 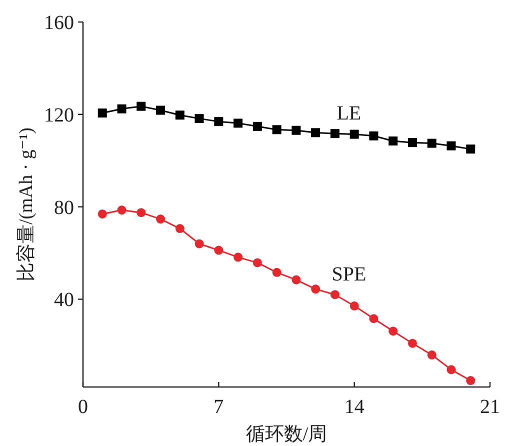 I want to click on y-tick-label: 160, so click(x=59, y=23).